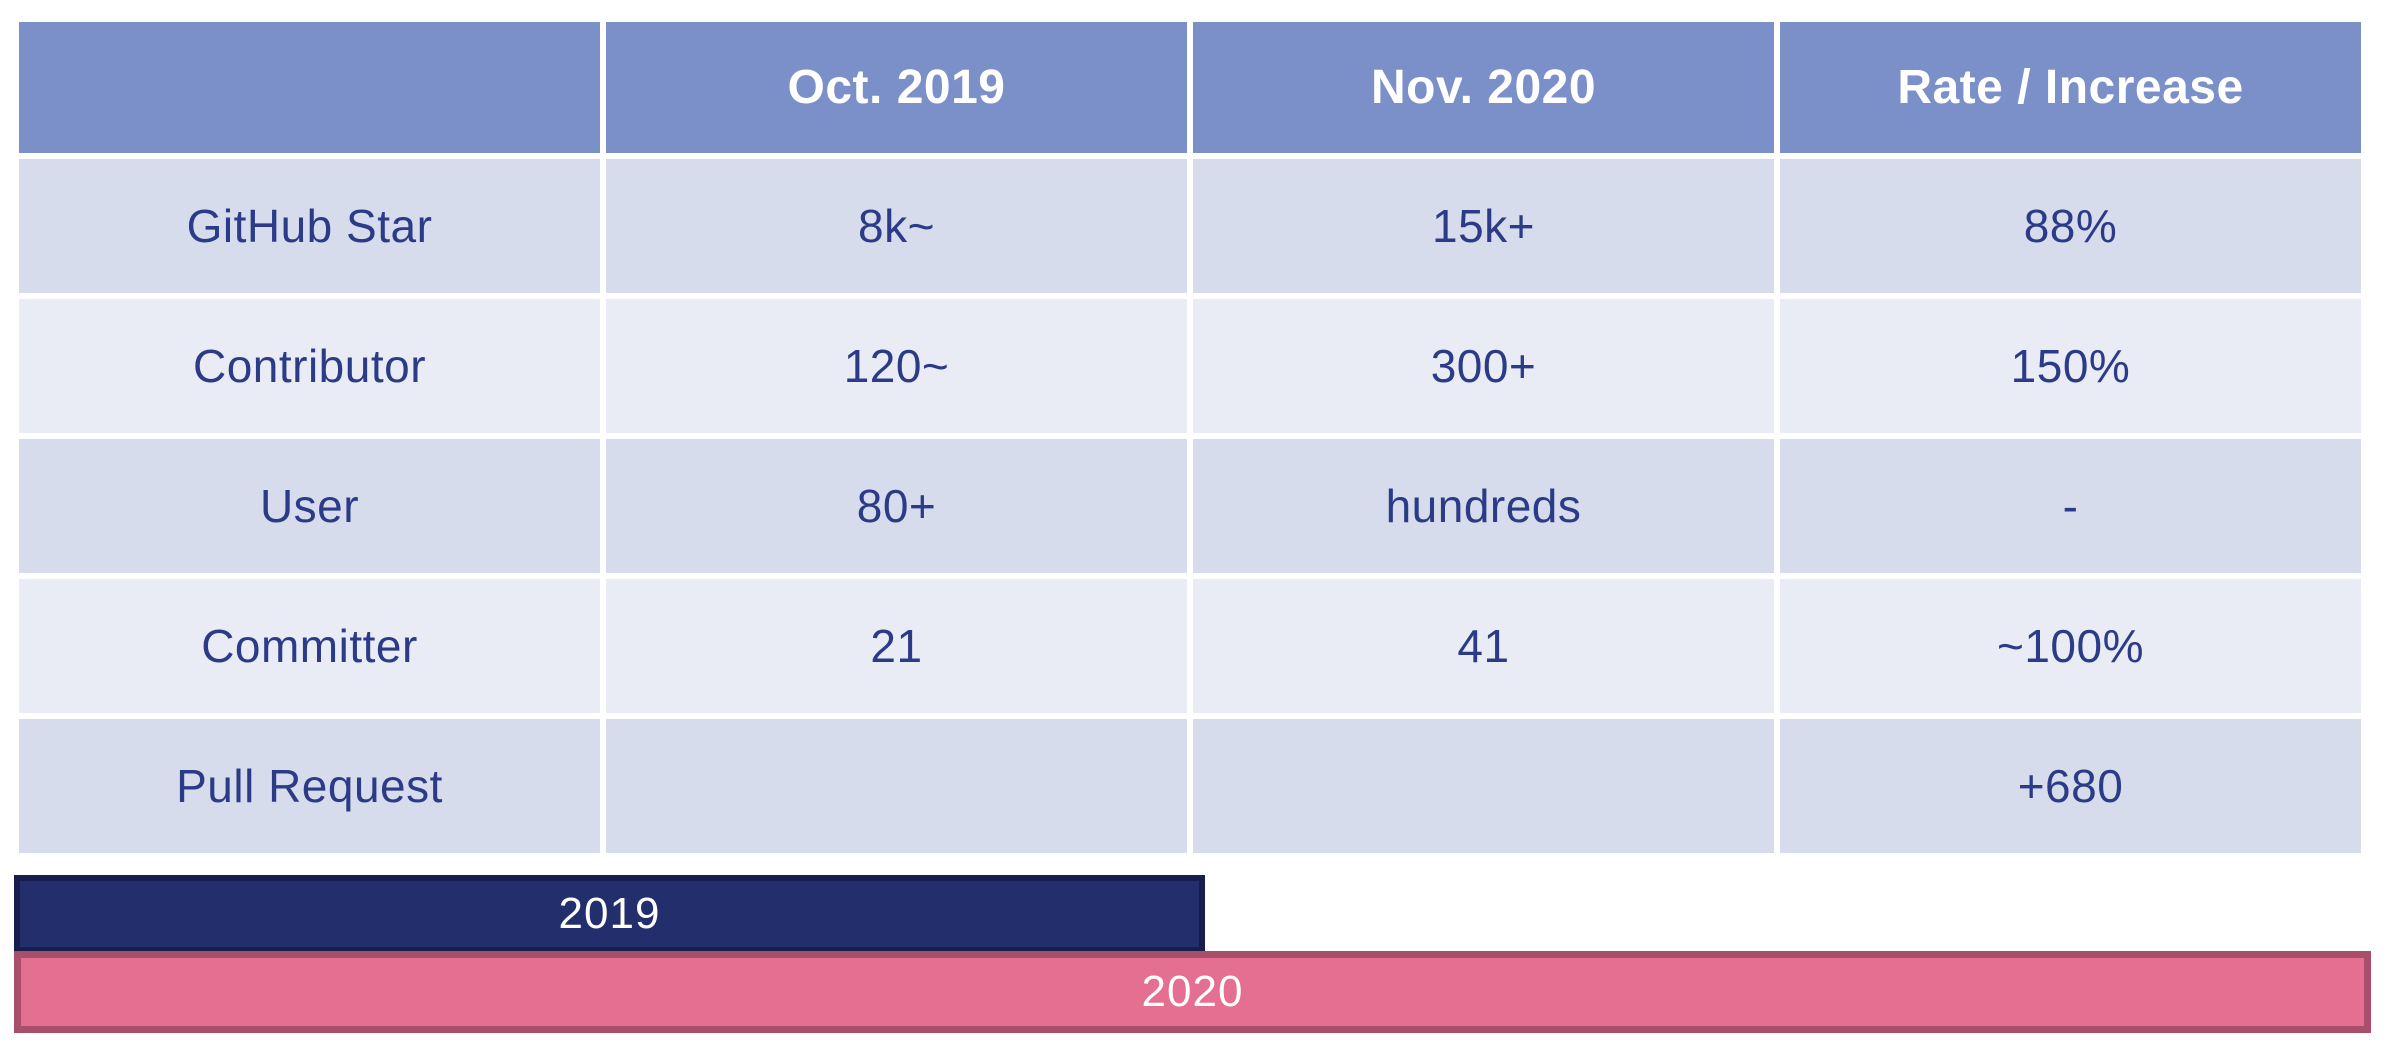 This screenshot has width=2390, height=1058. I want to click on timeline-bar-2019: 2019, so click(609, 914).